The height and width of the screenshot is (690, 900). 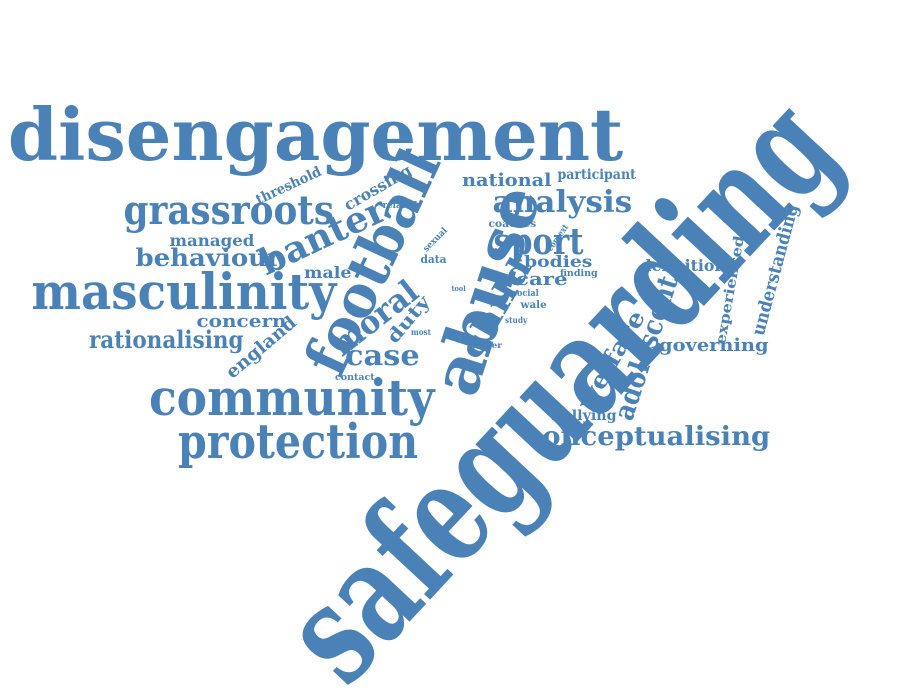 What do you see at coordinates (328, 272) in the screenshot?
I see `word-male: male` at bounding box center [328, 272].